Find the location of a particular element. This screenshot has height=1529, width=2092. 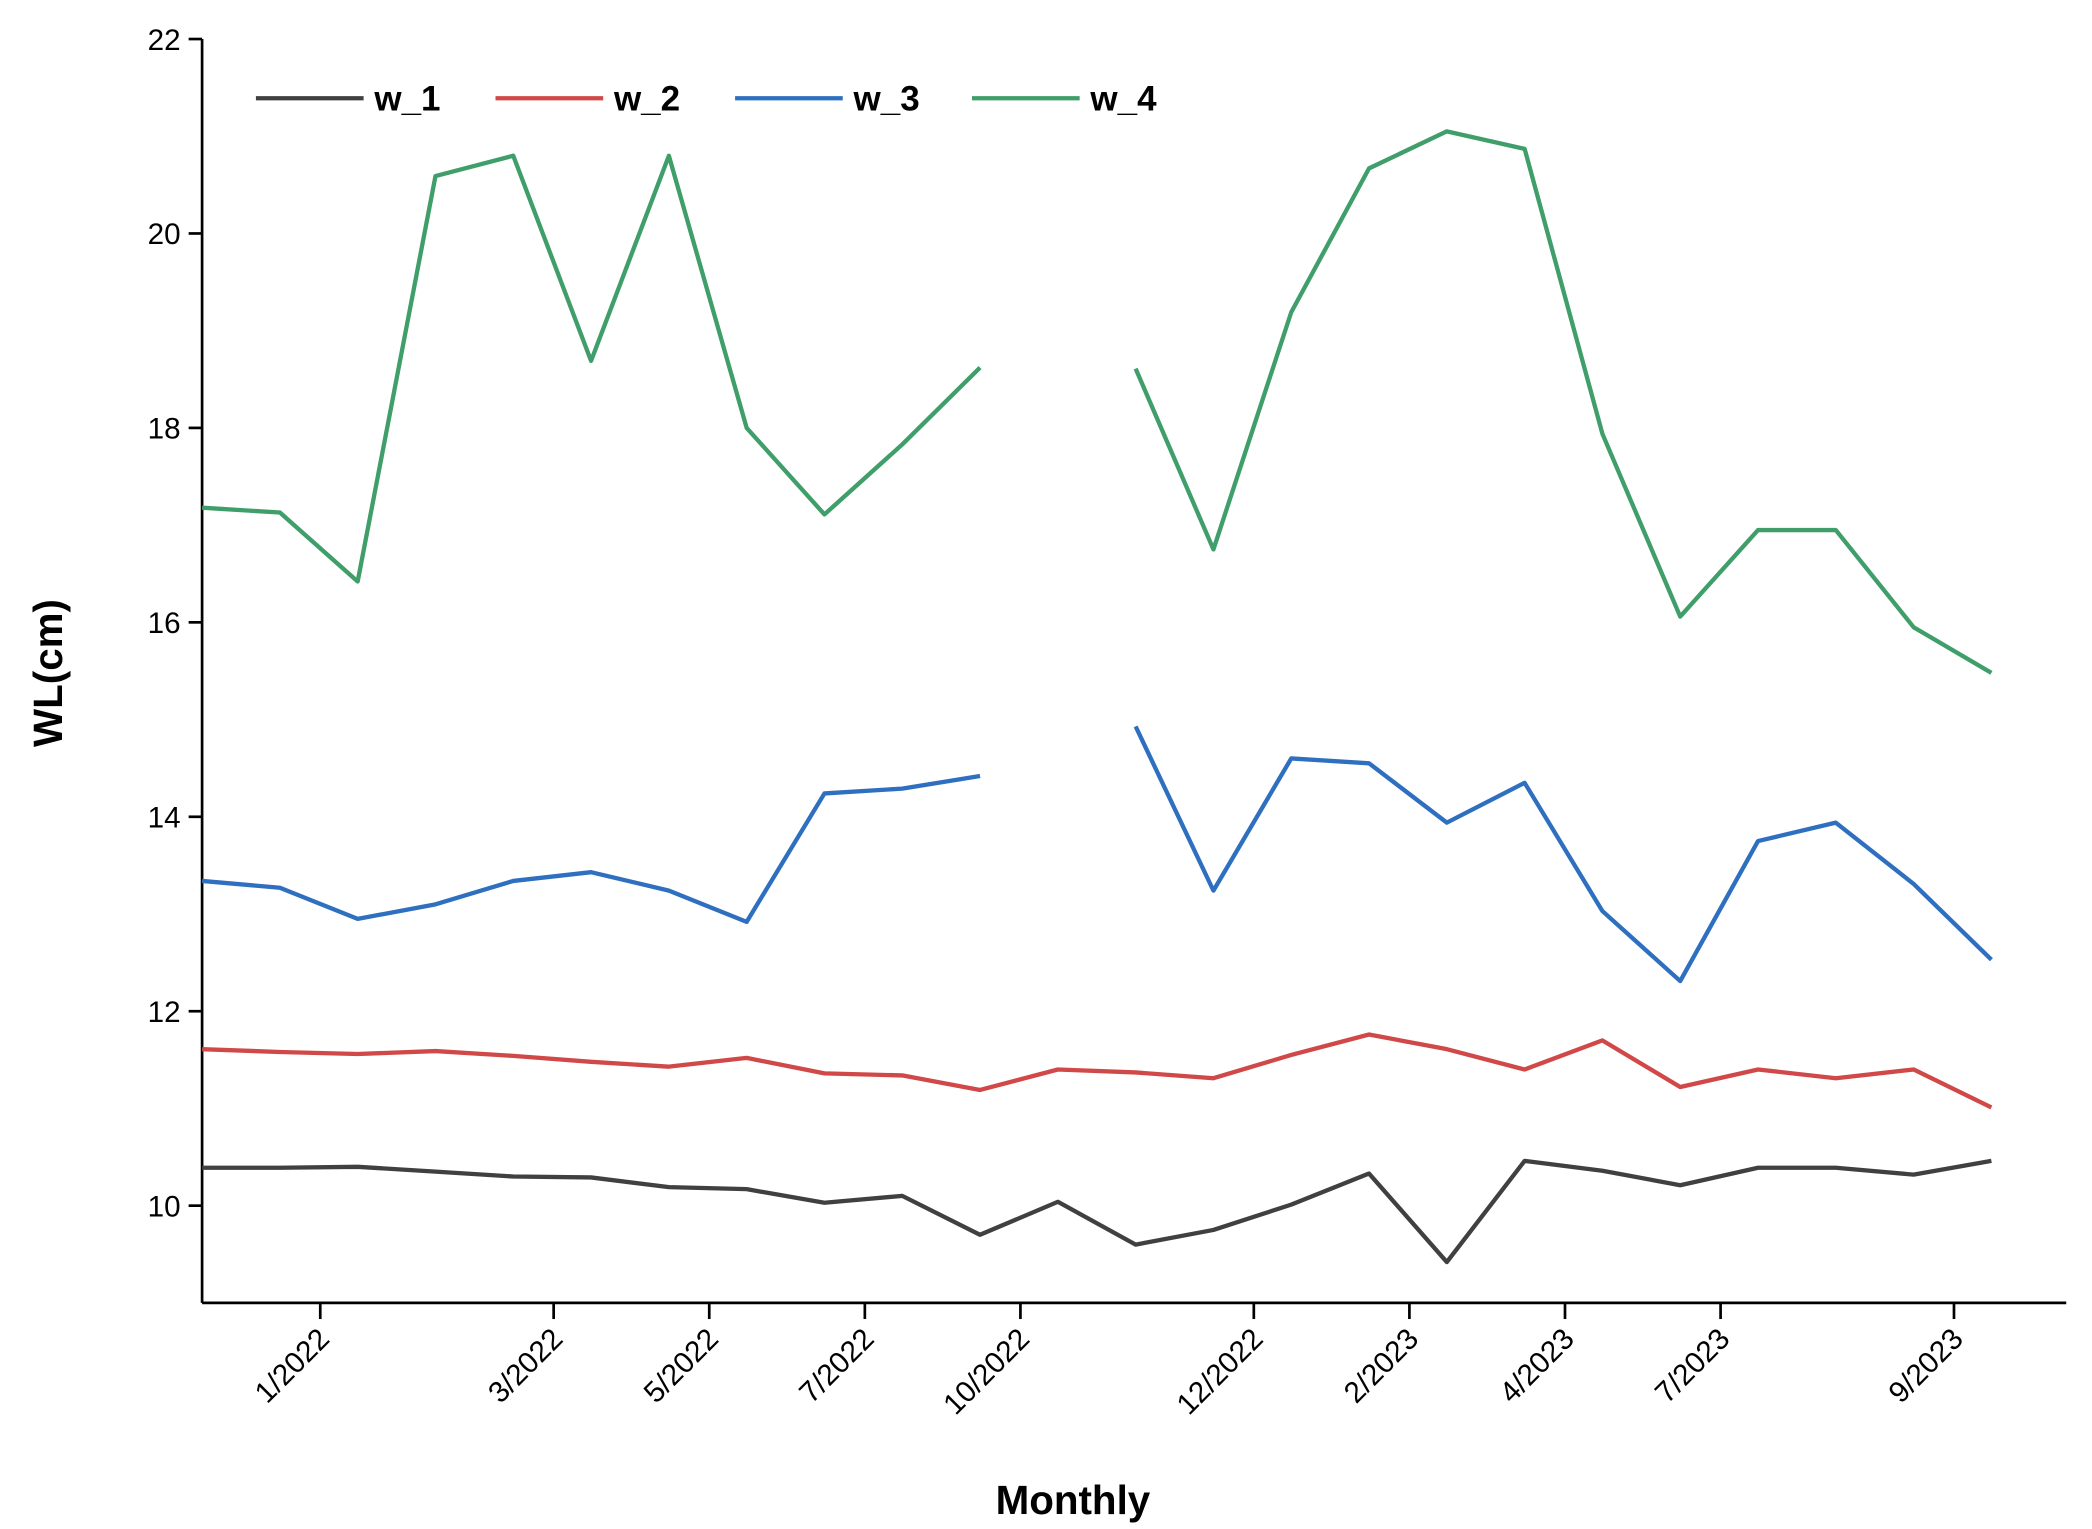

y-tick-label: 10 is located at coordinates (164, 1206).